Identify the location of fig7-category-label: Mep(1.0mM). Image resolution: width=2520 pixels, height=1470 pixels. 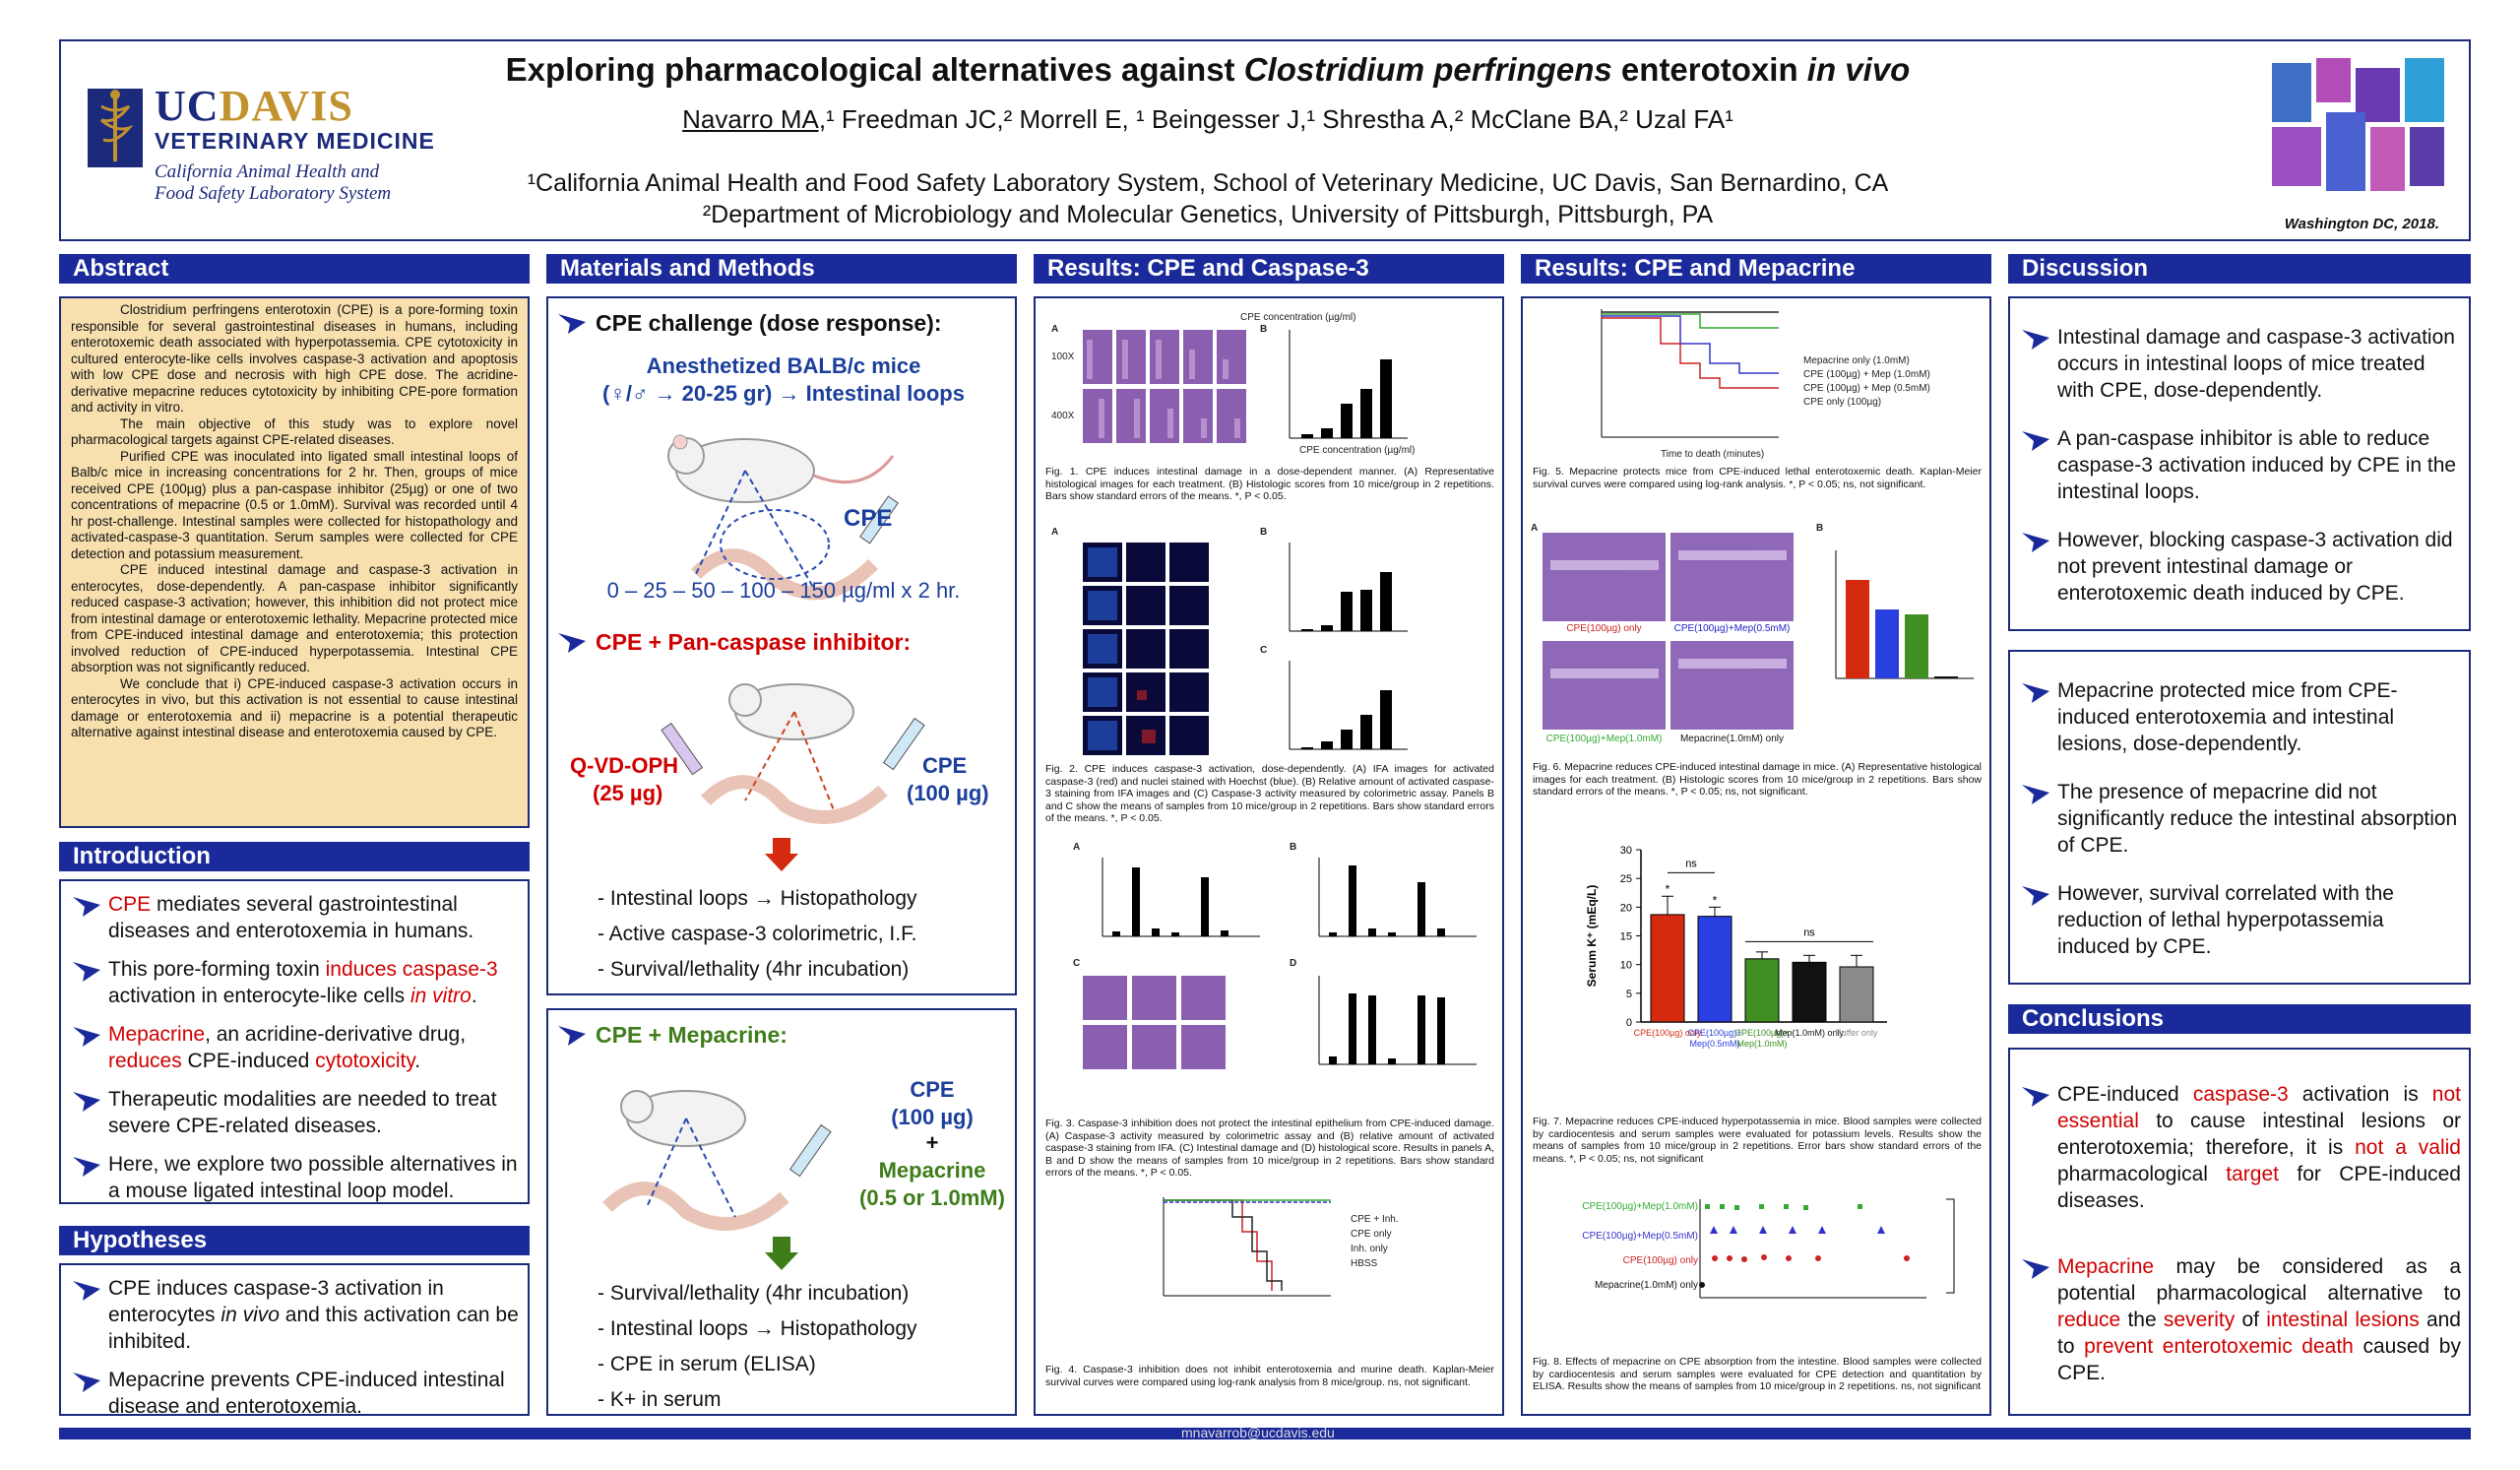
(1761, 1044).